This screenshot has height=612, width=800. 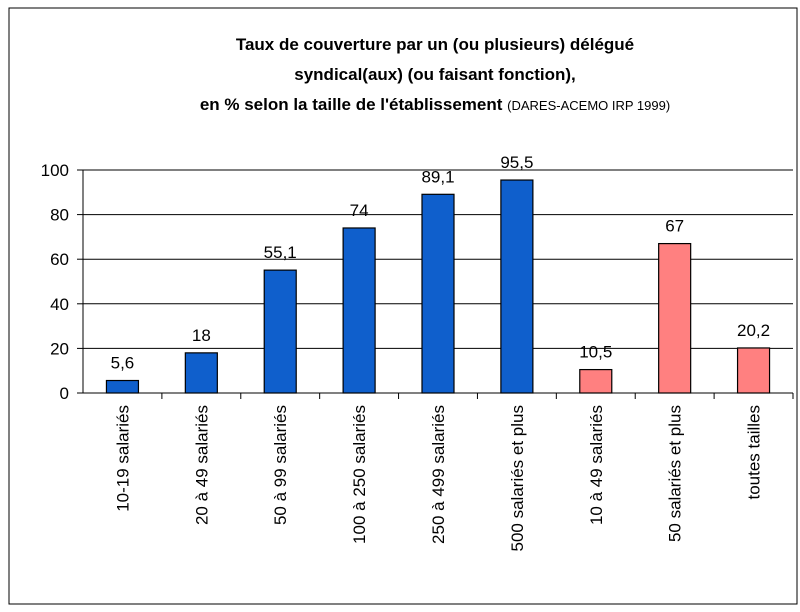 I want to click on x-tick-label: 50 salariés et plus, so click(x=675, y=473).